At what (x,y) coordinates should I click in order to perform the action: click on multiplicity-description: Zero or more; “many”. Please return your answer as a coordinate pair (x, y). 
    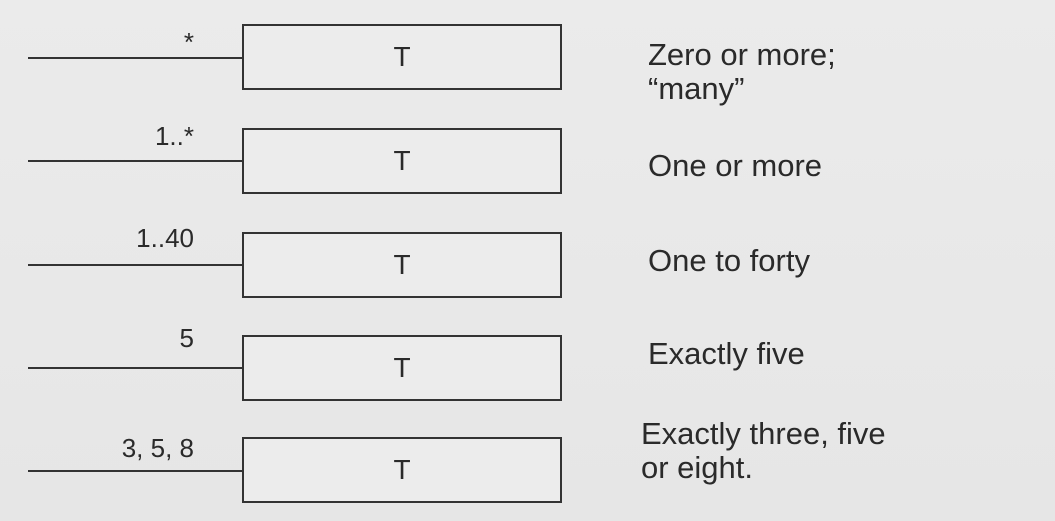
    Looking at the image, I should click on (742, 72).